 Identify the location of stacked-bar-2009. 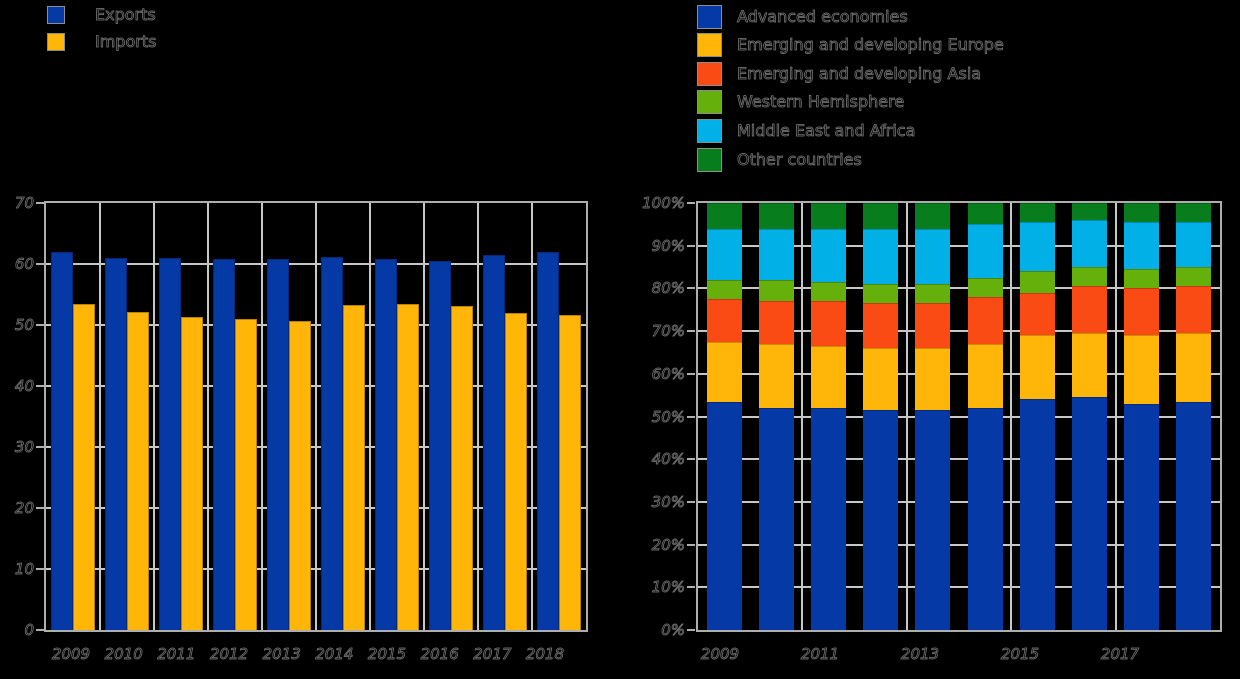
(724, 416).